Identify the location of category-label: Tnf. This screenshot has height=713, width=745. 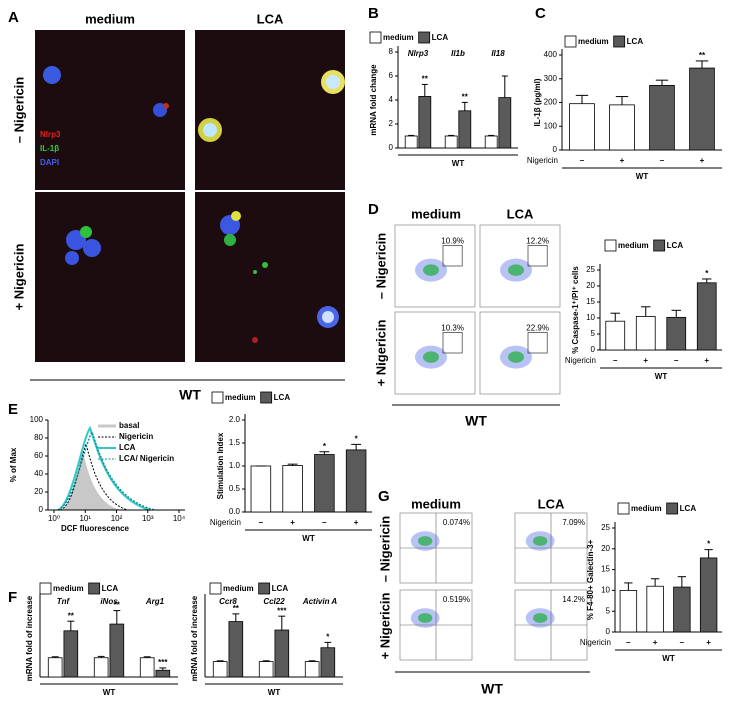
(64, 601).